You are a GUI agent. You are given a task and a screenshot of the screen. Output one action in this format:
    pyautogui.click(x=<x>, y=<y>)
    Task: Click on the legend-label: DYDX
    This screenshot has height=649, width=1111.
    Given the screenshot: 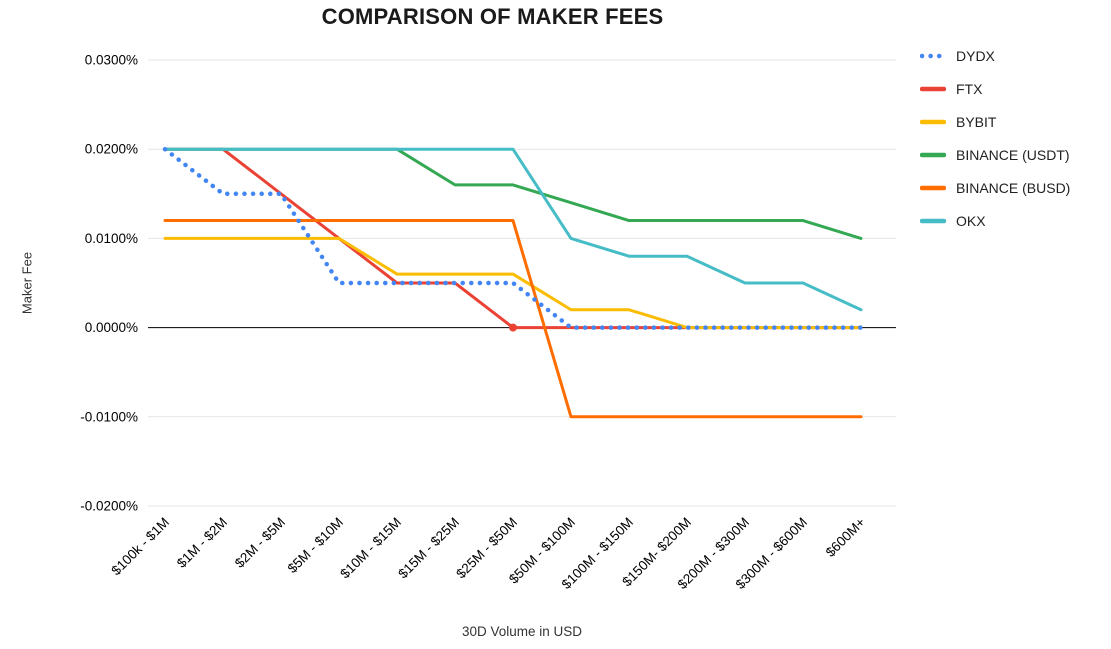 What is the action you would take?
    pyautogui.click(x=975, y=56)
    